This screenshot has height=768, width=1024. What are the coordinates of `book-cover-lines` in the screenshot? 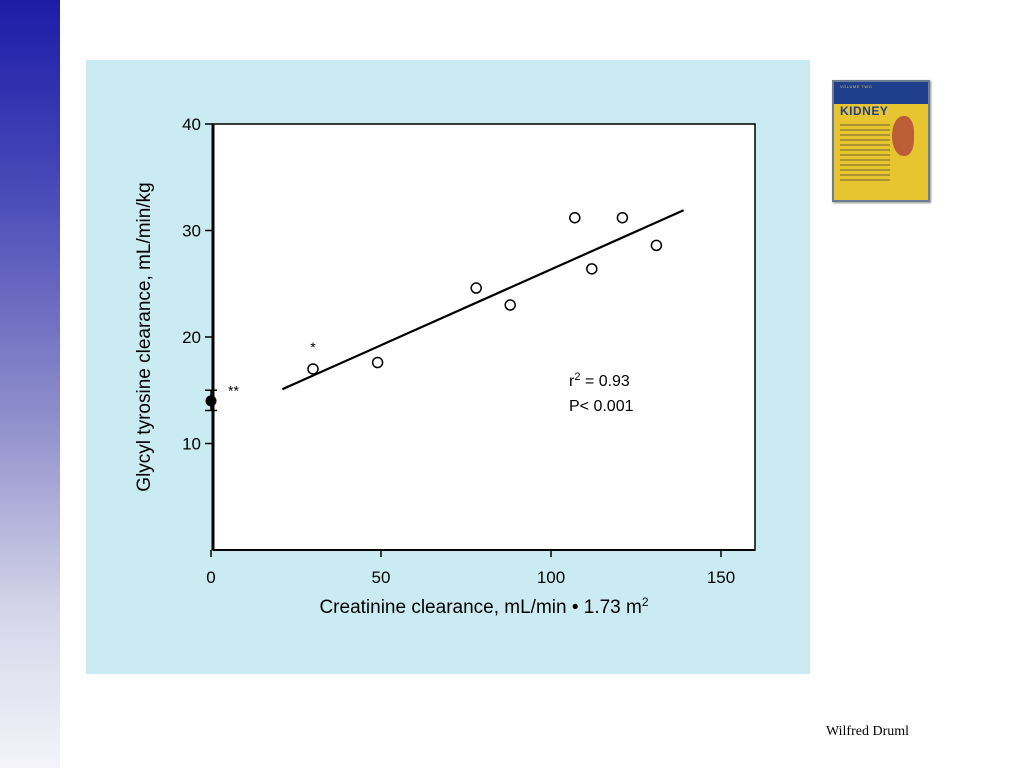 It's located at (865, 154).